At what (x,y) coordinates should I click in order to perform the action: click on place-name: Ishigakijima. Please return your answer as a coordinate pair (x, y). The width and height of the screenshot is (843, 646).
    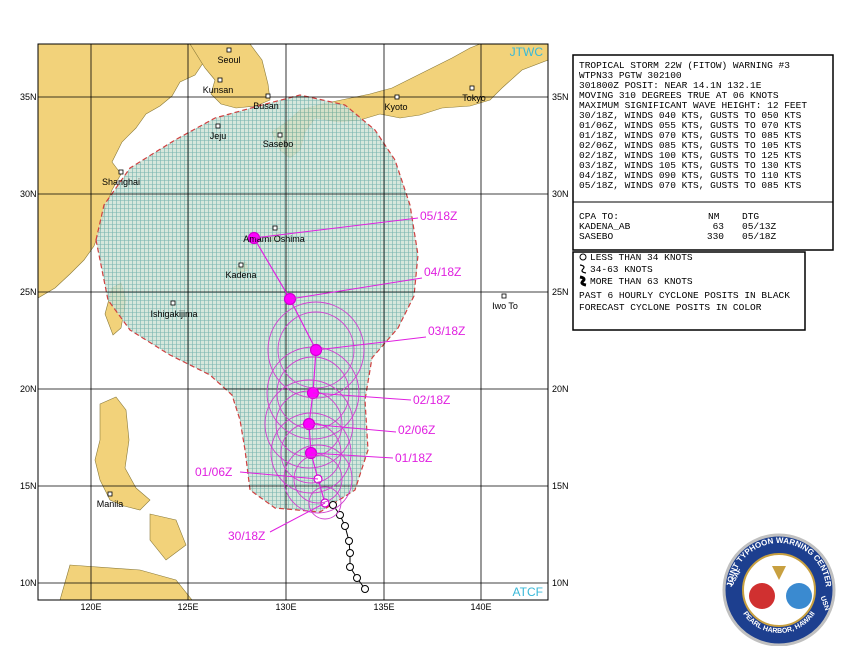
    Looking at the image, I should click on (173, 314).